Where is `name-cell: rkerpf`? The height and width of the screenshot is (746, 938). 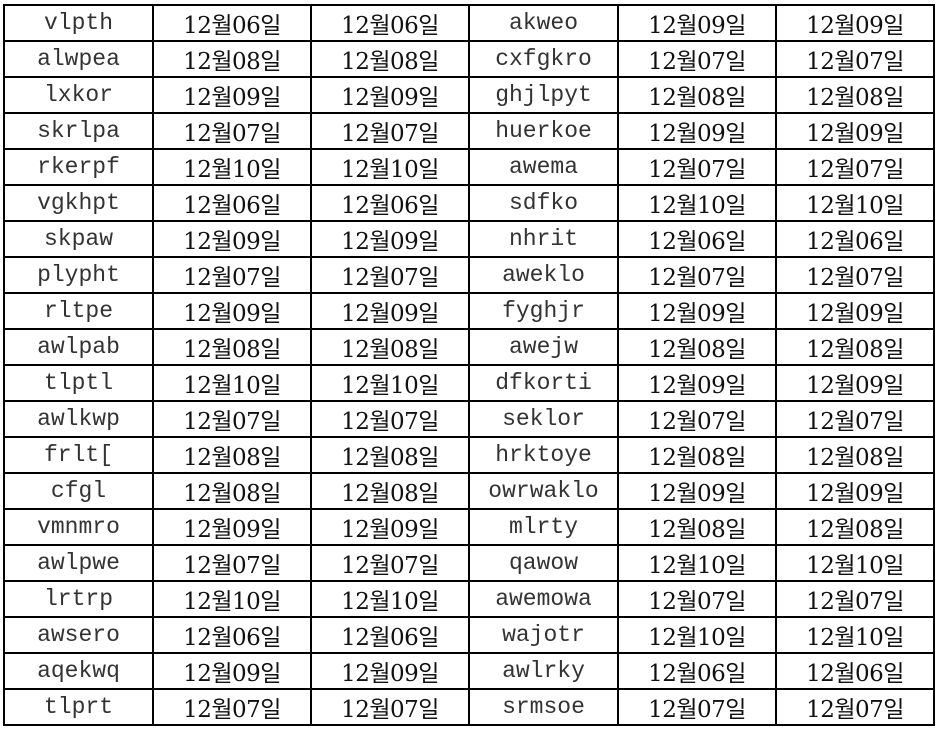 name-cell: rkerpf is located at coordinates (78, 167).